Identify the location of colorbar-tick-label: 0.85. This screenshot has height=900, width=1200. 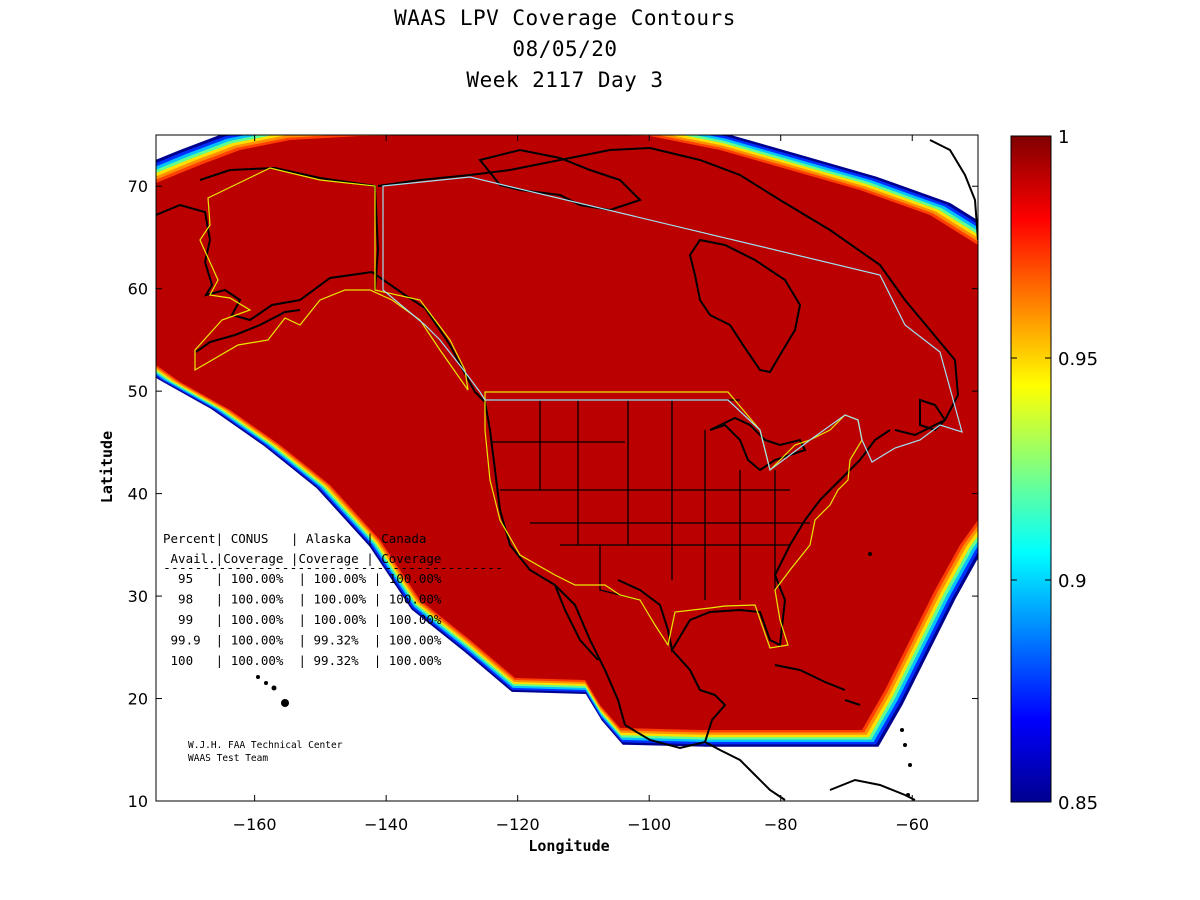
(1078, 803).